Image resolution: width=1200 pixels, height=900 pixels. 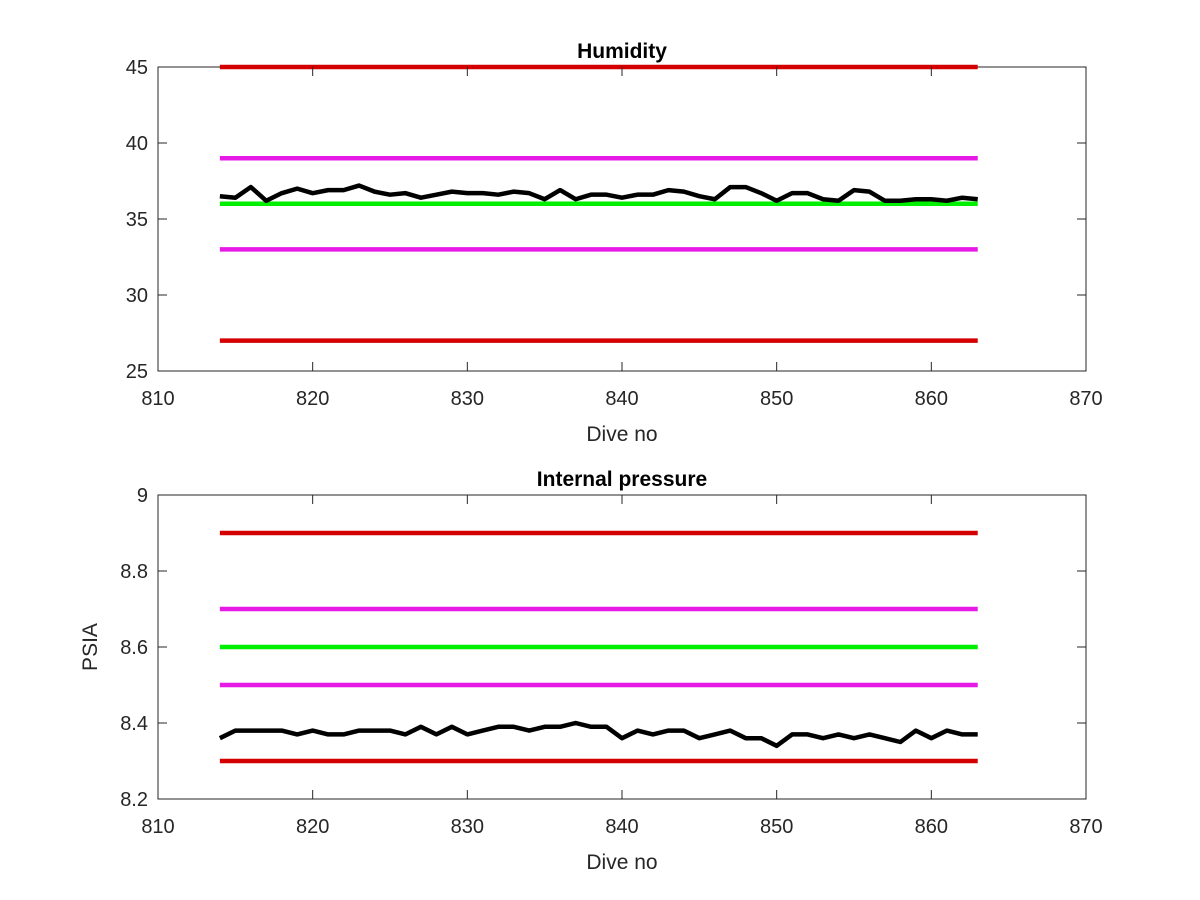 What do you see at coordinates (622, 51) in the screenshot?
I see `humidity-title: Humidity` at bounding box center [622, 51].